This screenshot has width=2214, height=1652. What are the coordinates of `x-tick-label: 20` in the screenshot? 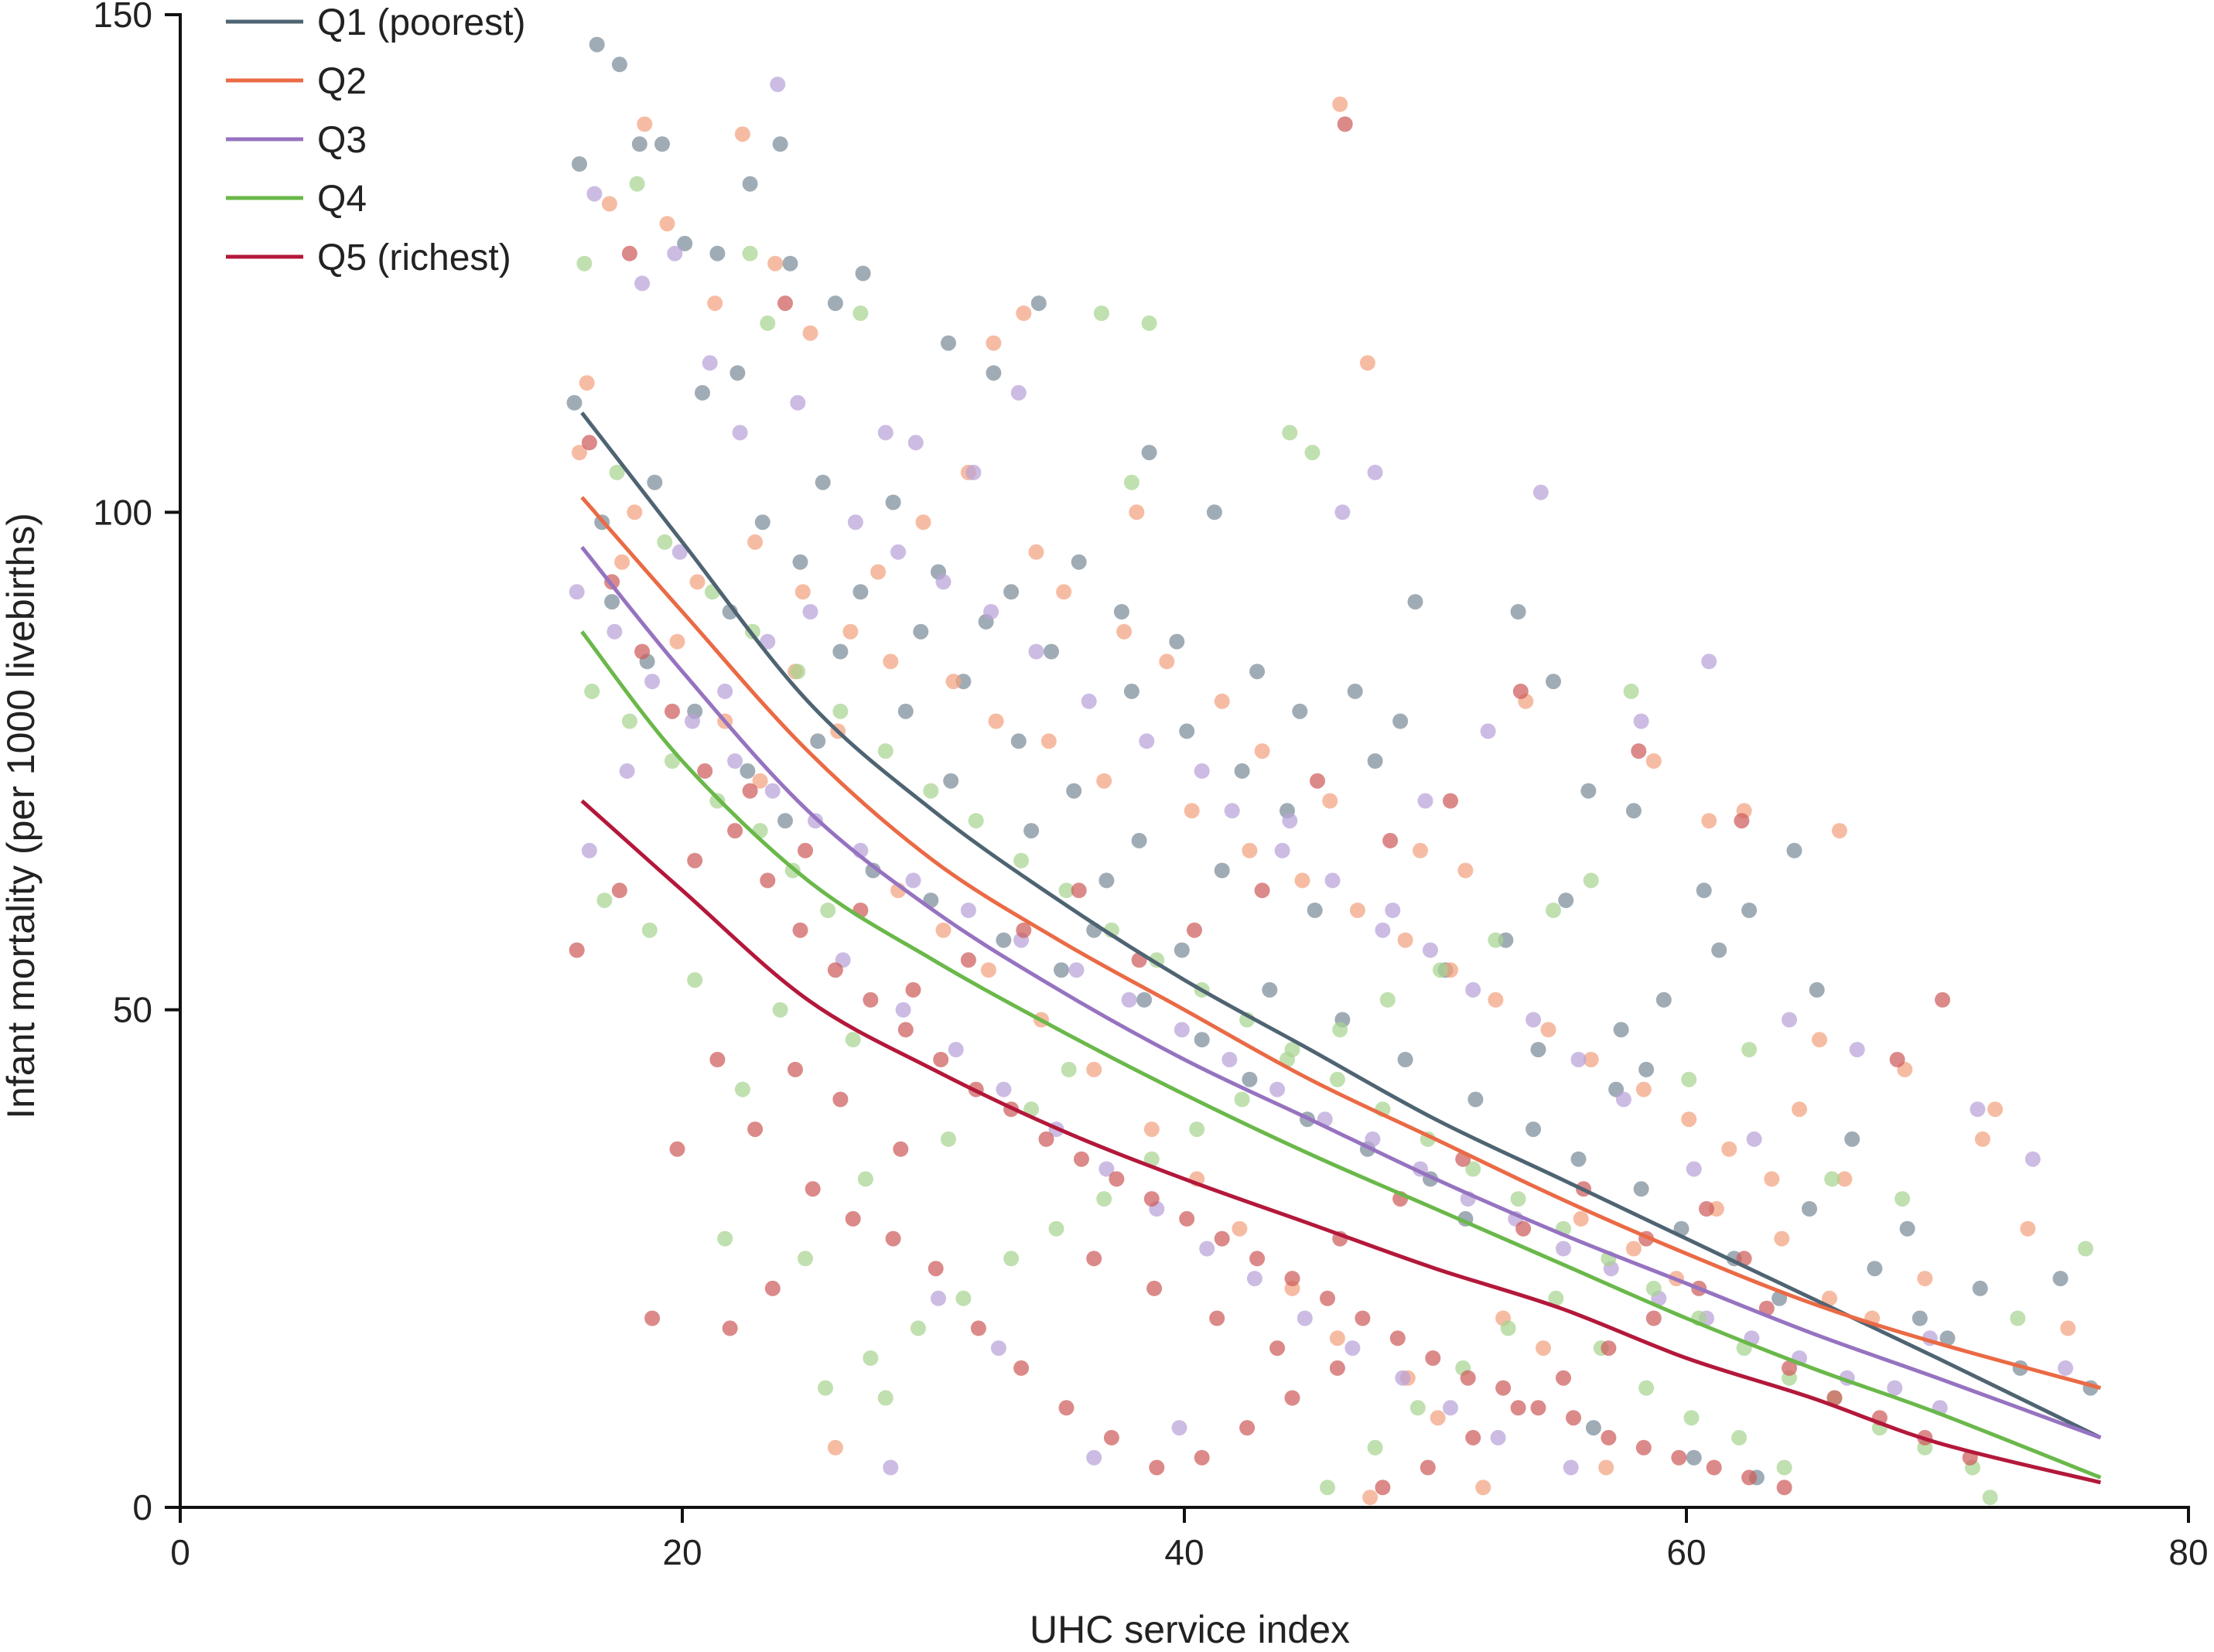 It's located at (682, 1552).